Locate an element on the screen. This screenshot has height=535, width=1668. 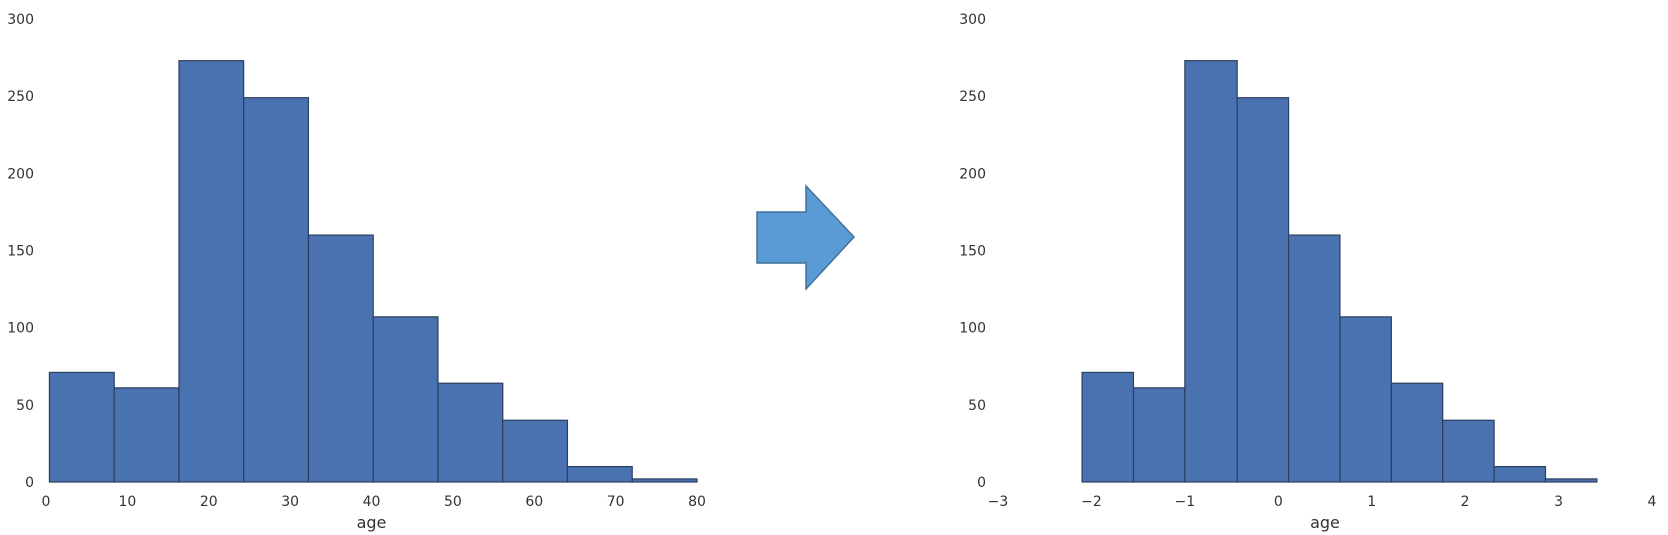
right-arrow-icon is located at coordinates (806, 237).